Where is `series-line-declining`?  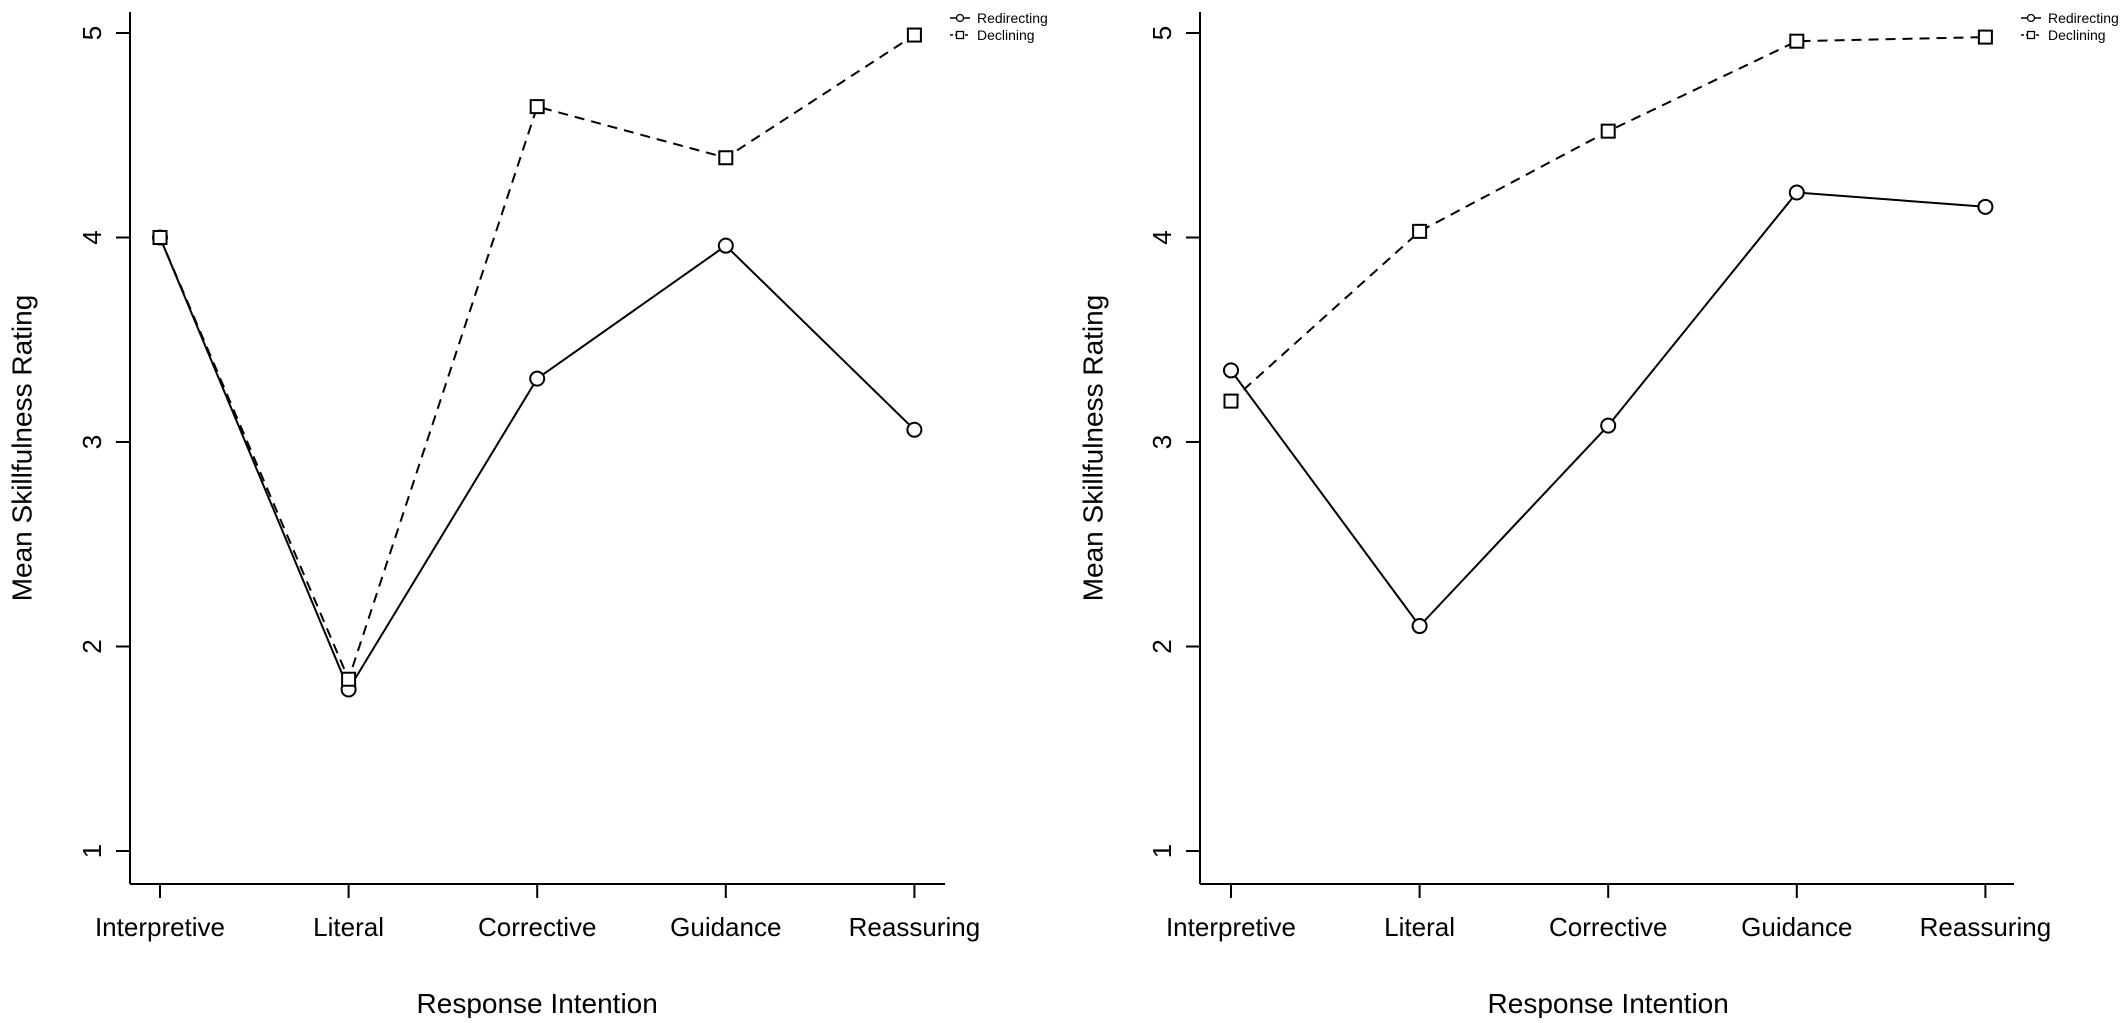 series-line-declining is located at coordinates (1608, 219).